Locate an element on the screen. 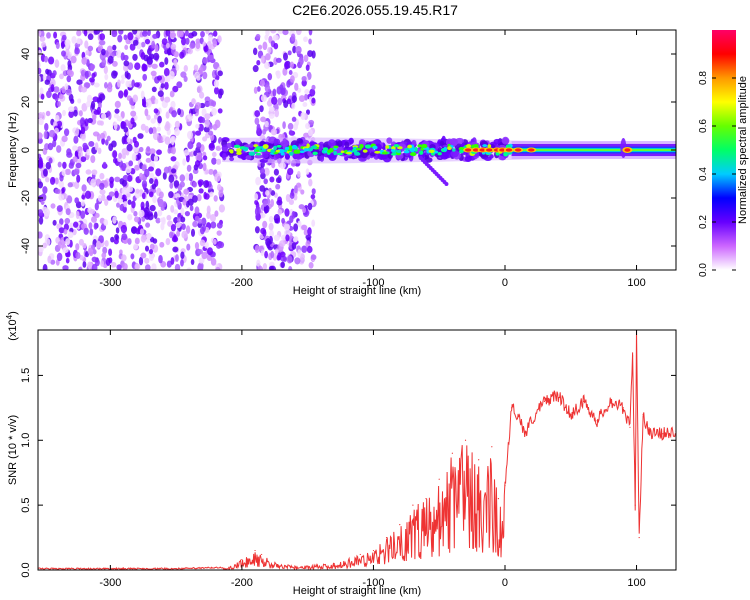  top-y-axis-label: Frequency (Hz) is located at coordinates (13, 150).